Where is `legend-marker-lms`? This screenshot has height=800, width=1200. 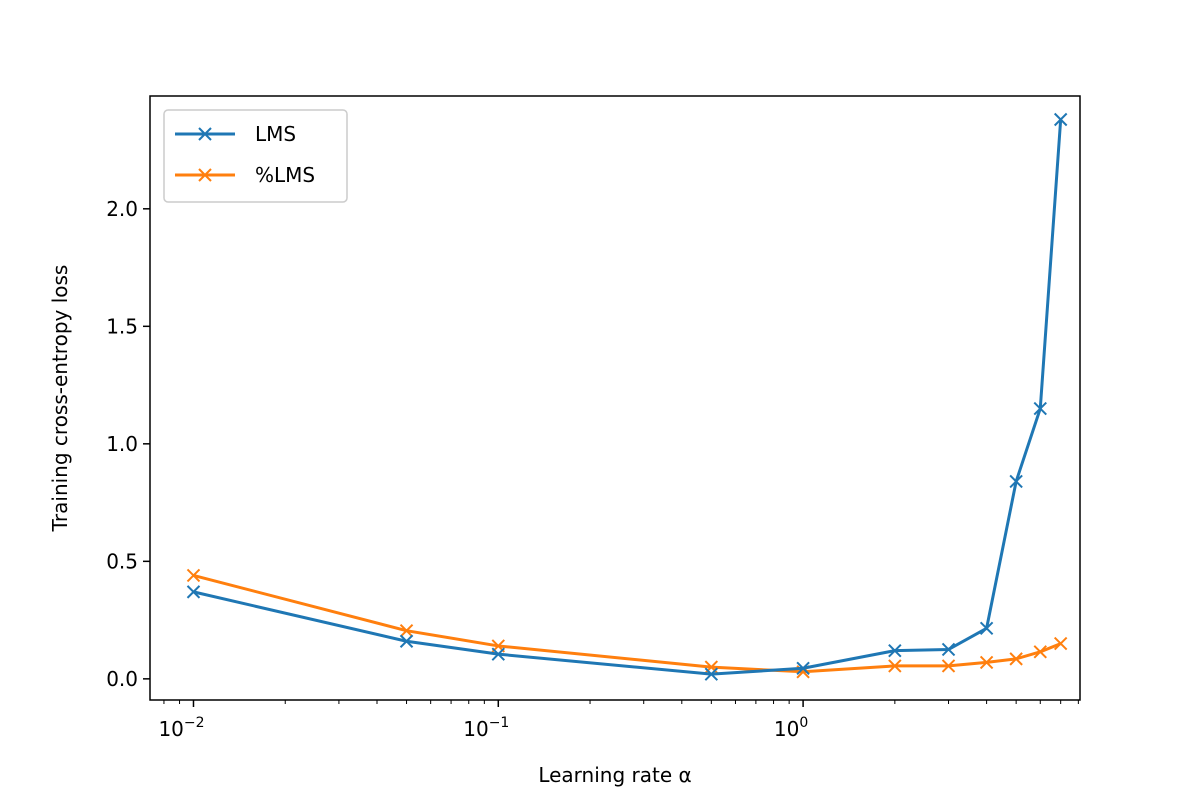
legend-marker-lms is located at coordinates (205, 134).